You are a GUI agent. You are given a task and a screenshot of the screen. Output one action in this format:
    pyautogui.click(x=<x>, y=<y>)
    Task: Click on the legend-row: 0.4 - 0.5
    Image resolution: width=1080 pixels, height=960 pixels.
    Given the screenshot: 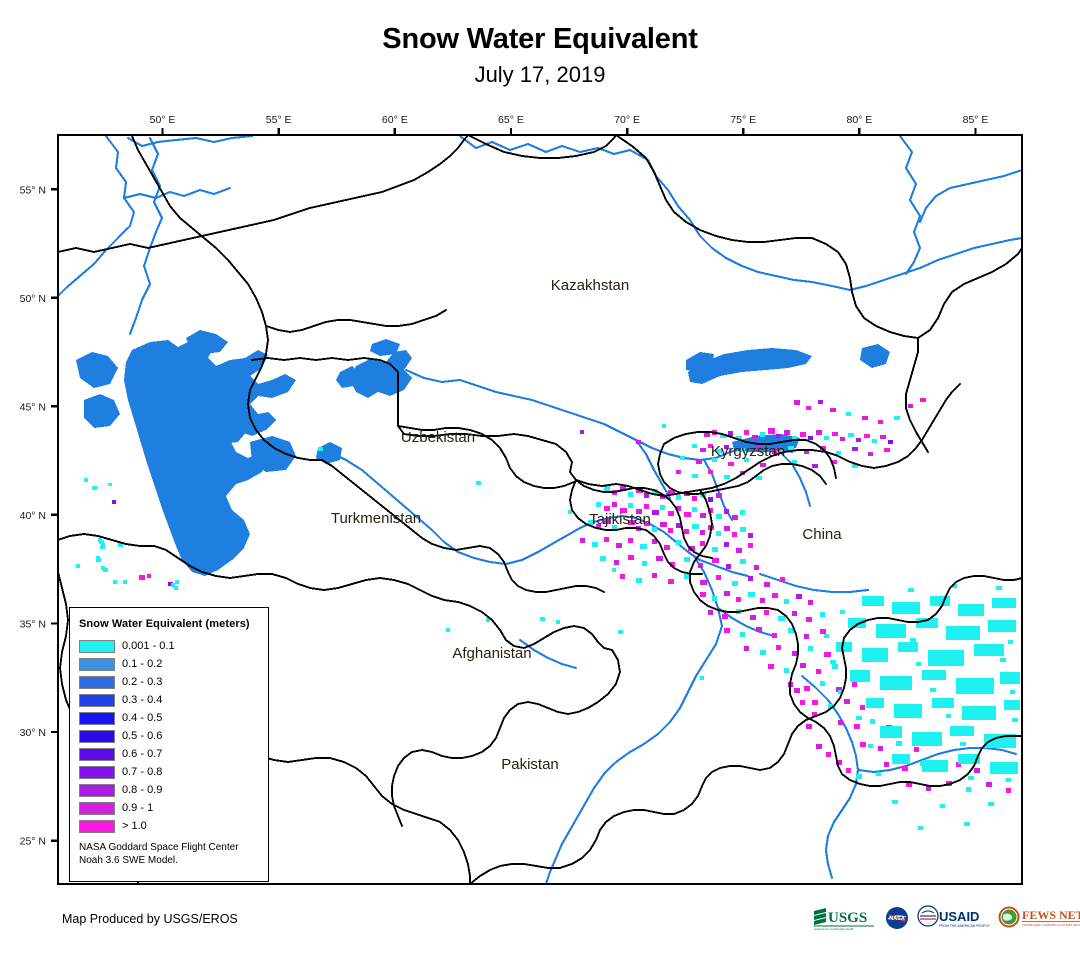 What is the action you would take?
    pyautogui.click(x=169, y=718)
    